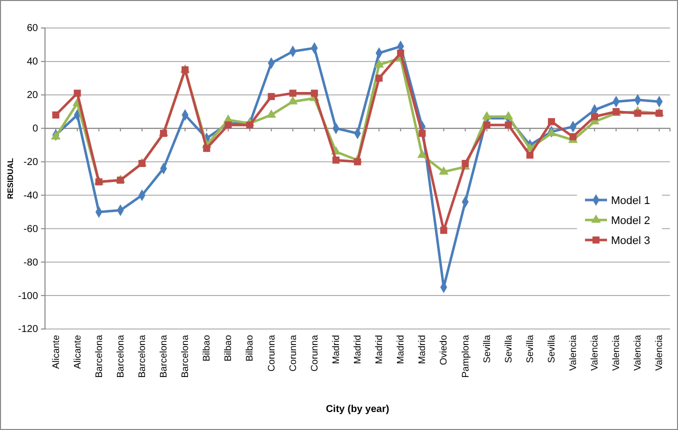 The width and height of the screenshot is (678, 430). What do you see at coordinates (630, 201) in the screenshot?
I see `legend-label: Model 1` at bounding box center [630, 201].